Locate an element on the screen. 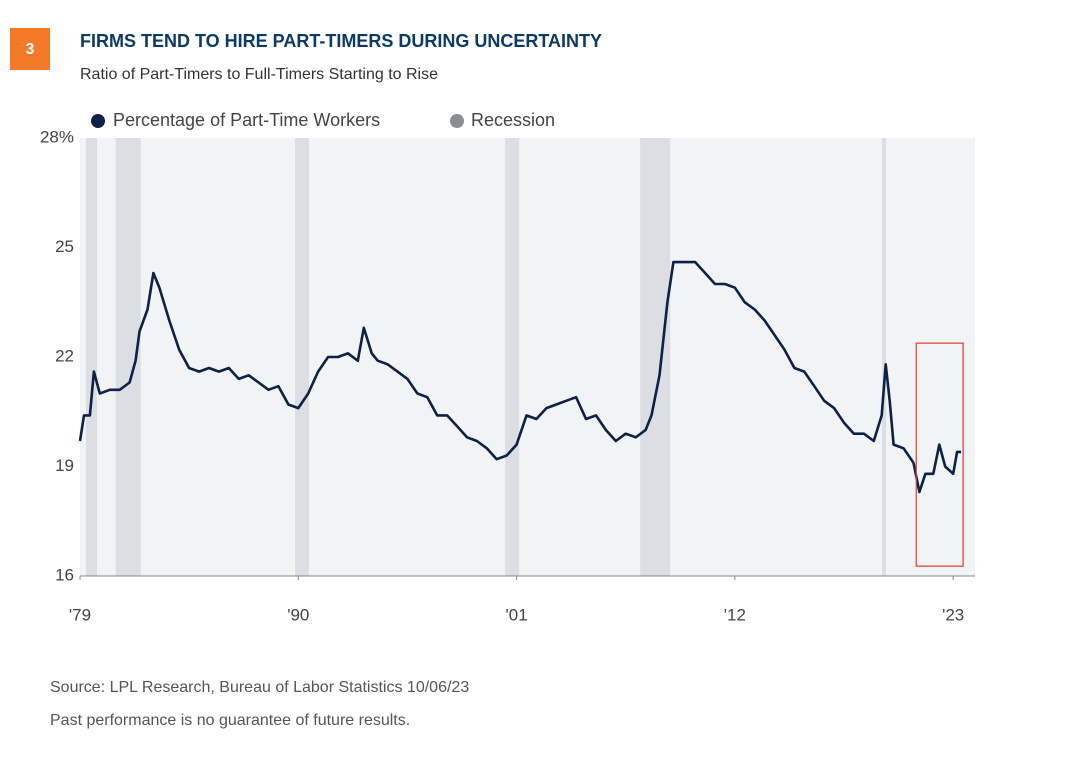 The width and height of the screenshot is (1072, 782). badge-box is located at coordinates (30, 49).